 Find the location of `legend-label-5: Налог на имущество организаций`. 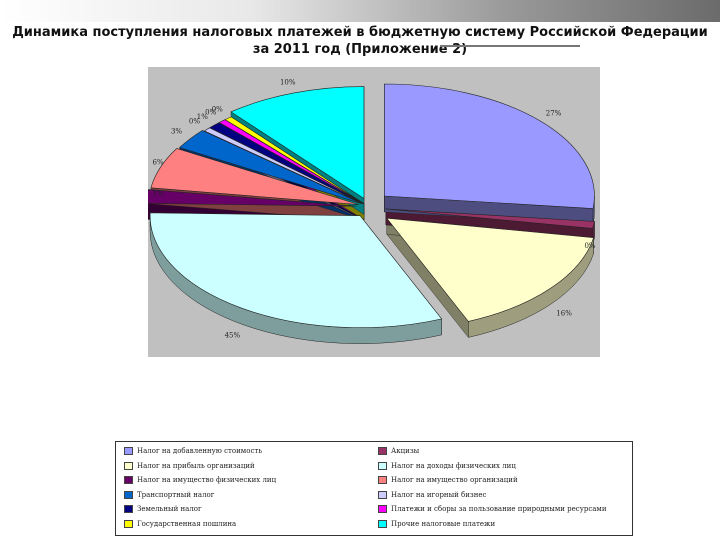

legend-label-5: Налог на имущество организаций is located at coordinates (454, 480).